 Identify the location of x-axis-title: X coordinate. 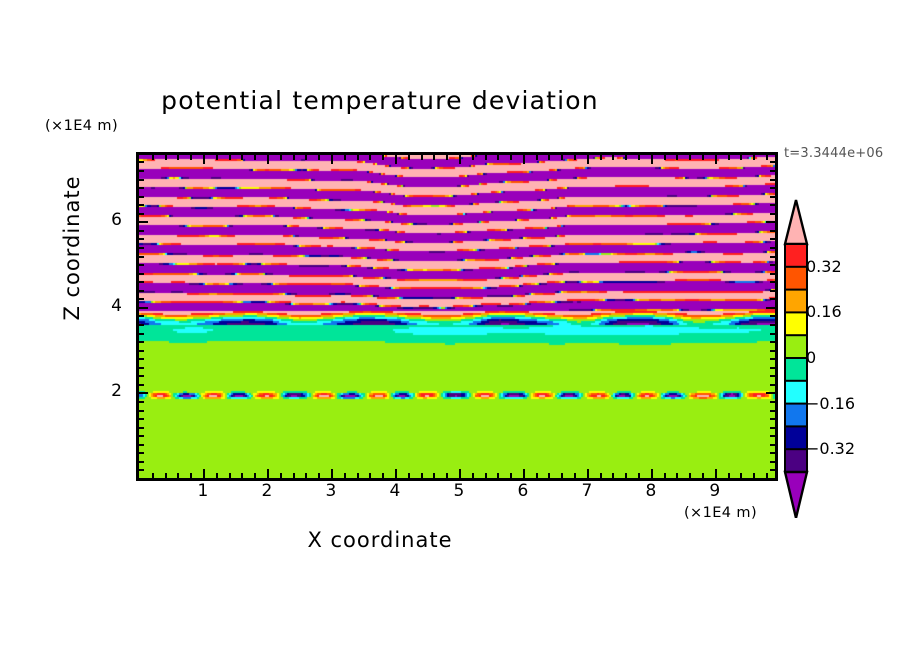
(380, 540).